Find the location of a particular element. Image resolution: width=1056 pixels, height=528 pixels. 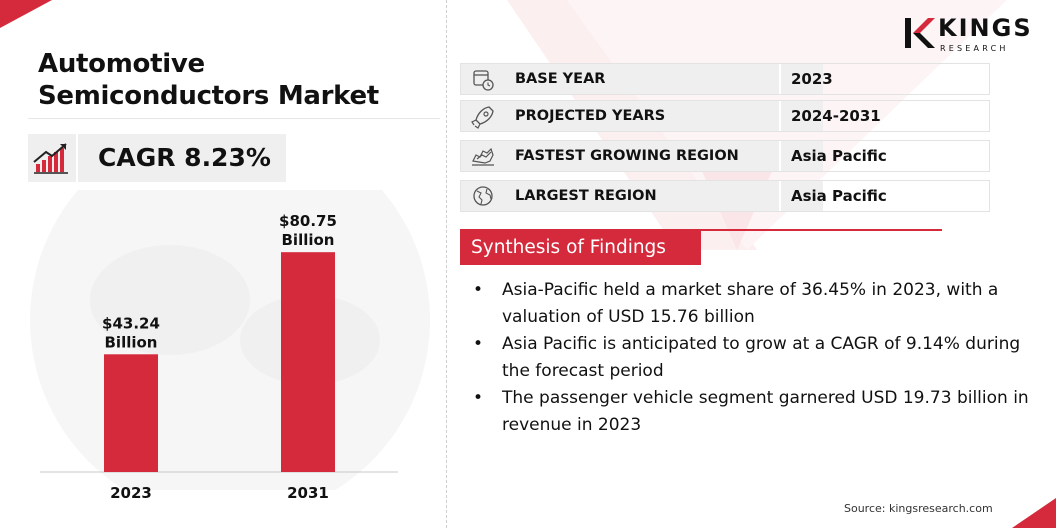

globe-icon is located at coordinates (483, 196).